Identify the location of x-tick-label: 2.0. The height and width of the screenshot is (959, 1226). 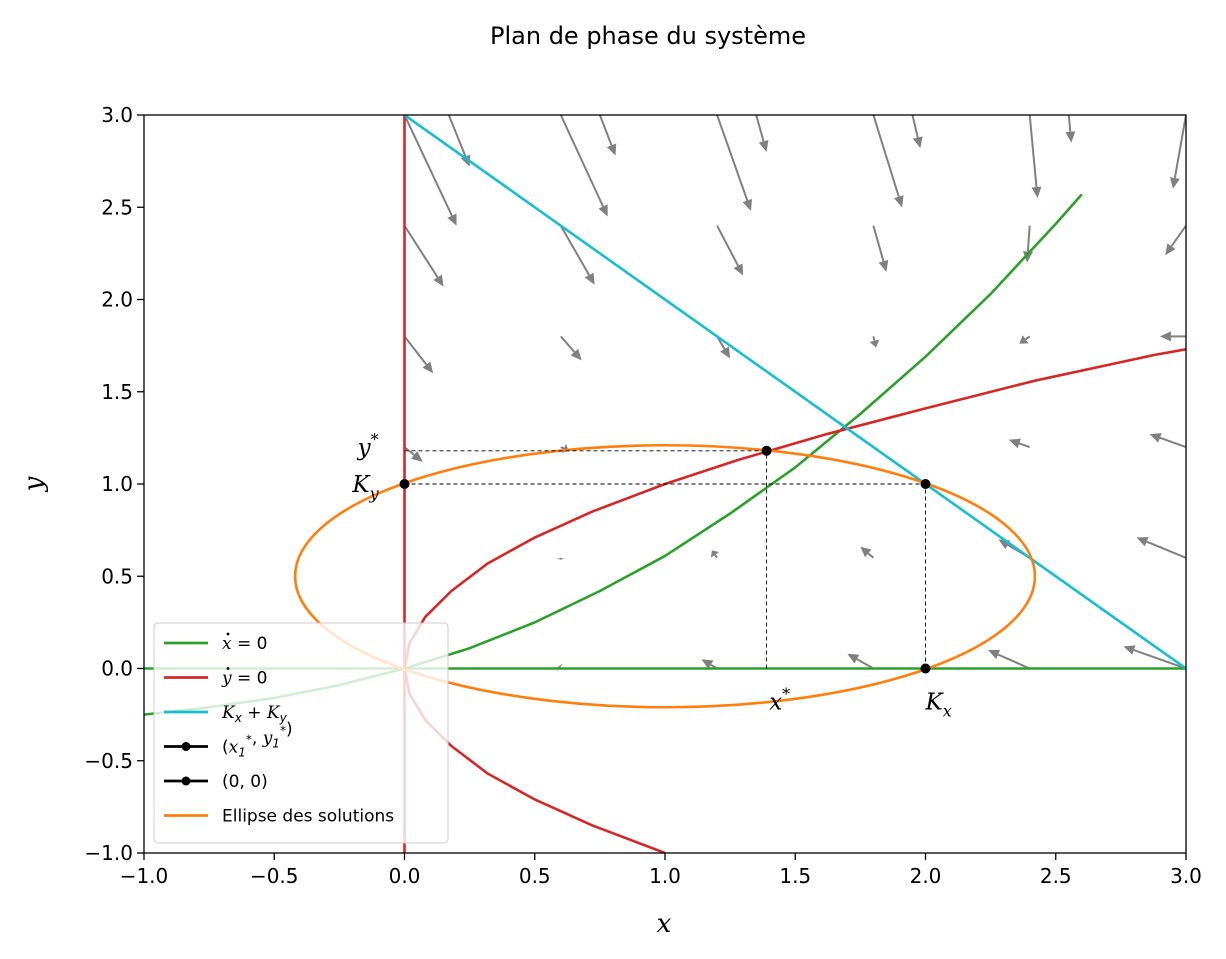
(926, 876).